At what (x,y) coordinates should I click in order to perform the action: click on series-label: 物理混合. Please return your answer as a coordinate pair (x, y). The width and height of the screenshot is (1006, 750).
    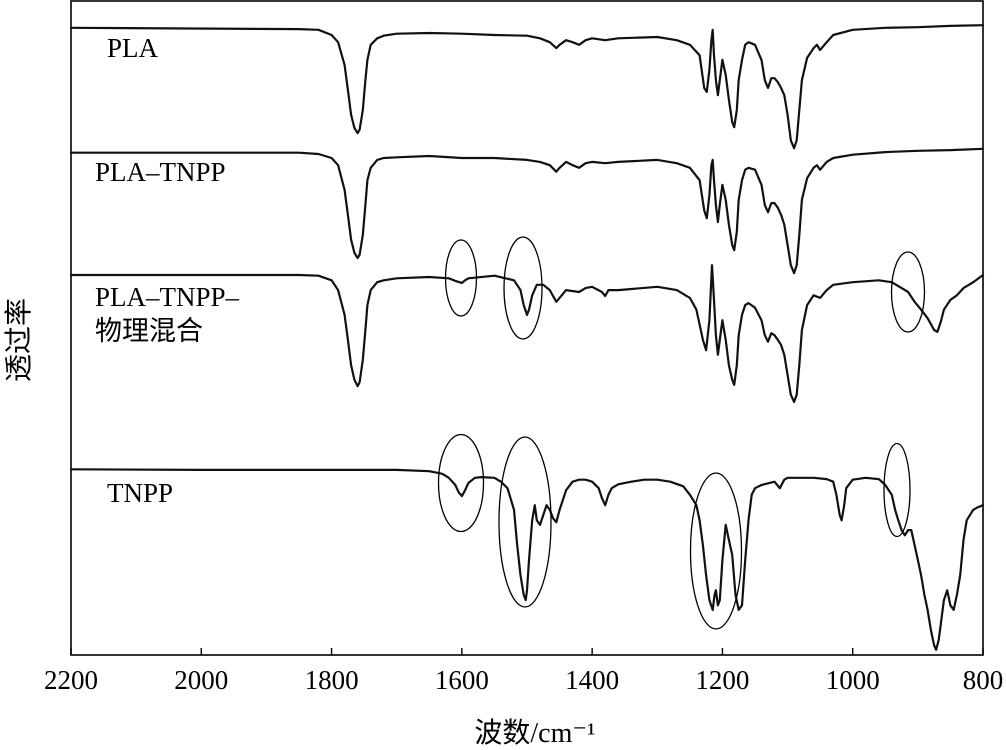
    Looking at the image, I should click on (149, 331).